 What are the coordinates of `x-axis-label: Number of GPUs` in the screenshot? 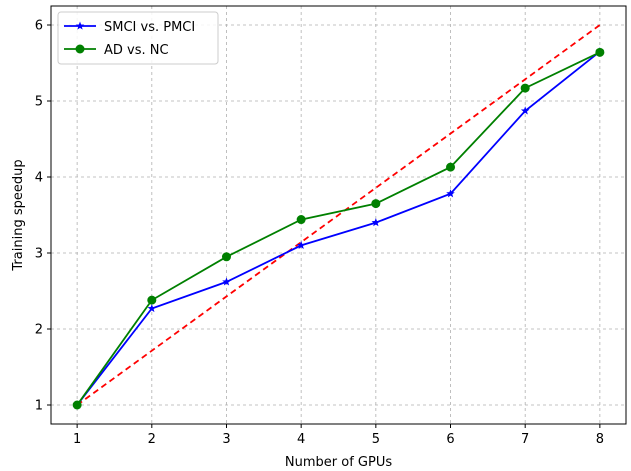 It's located at (338, 462).